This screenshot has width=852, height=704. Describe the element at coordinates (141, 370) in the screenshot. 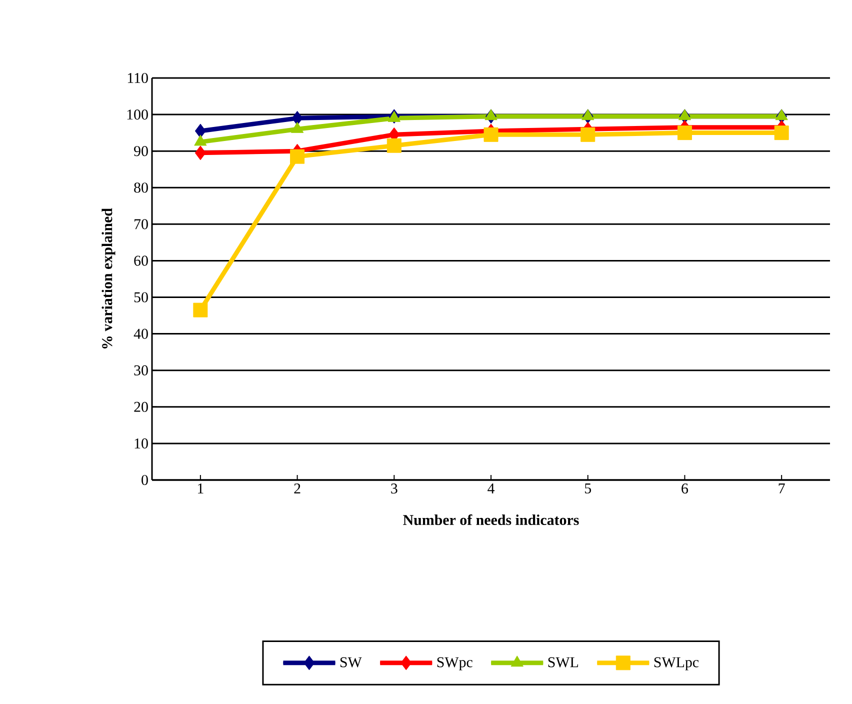

I see `y-tick-label: 30` at that location.